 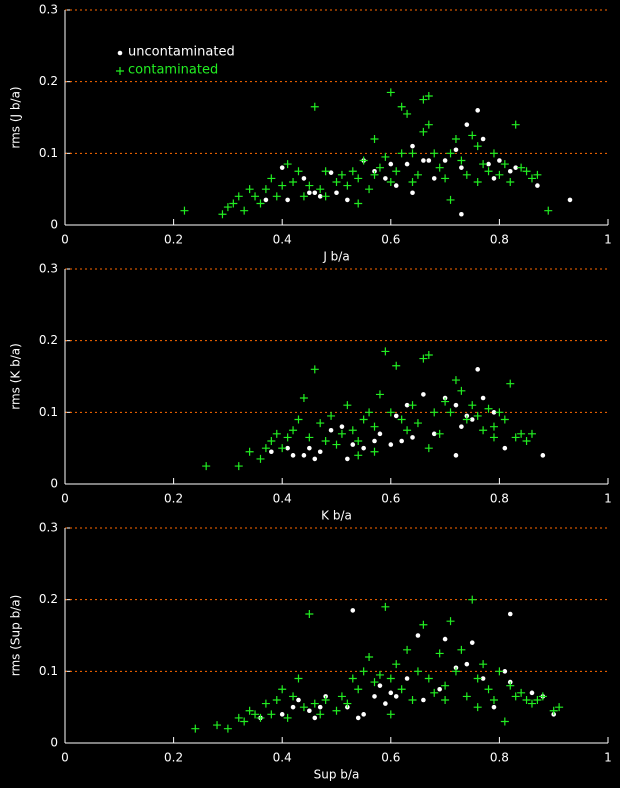 I want to click on y-axis-label: rms (Sup b/a), so click(x=16, y=636).